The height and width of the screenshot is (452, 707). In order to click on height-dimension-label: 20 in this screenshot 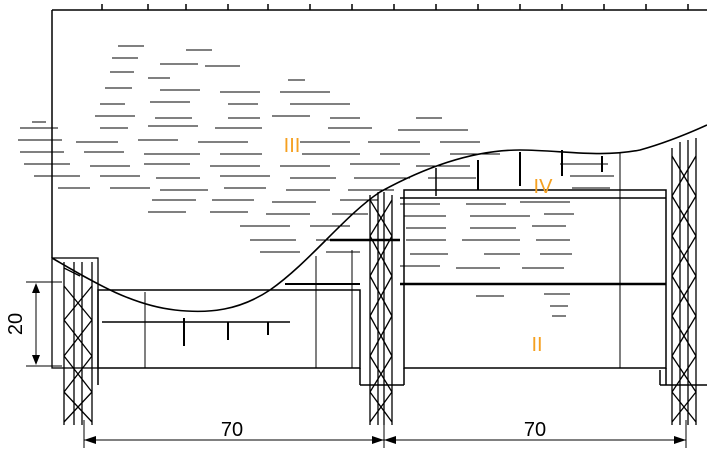, I will do `click(16, 324)`.